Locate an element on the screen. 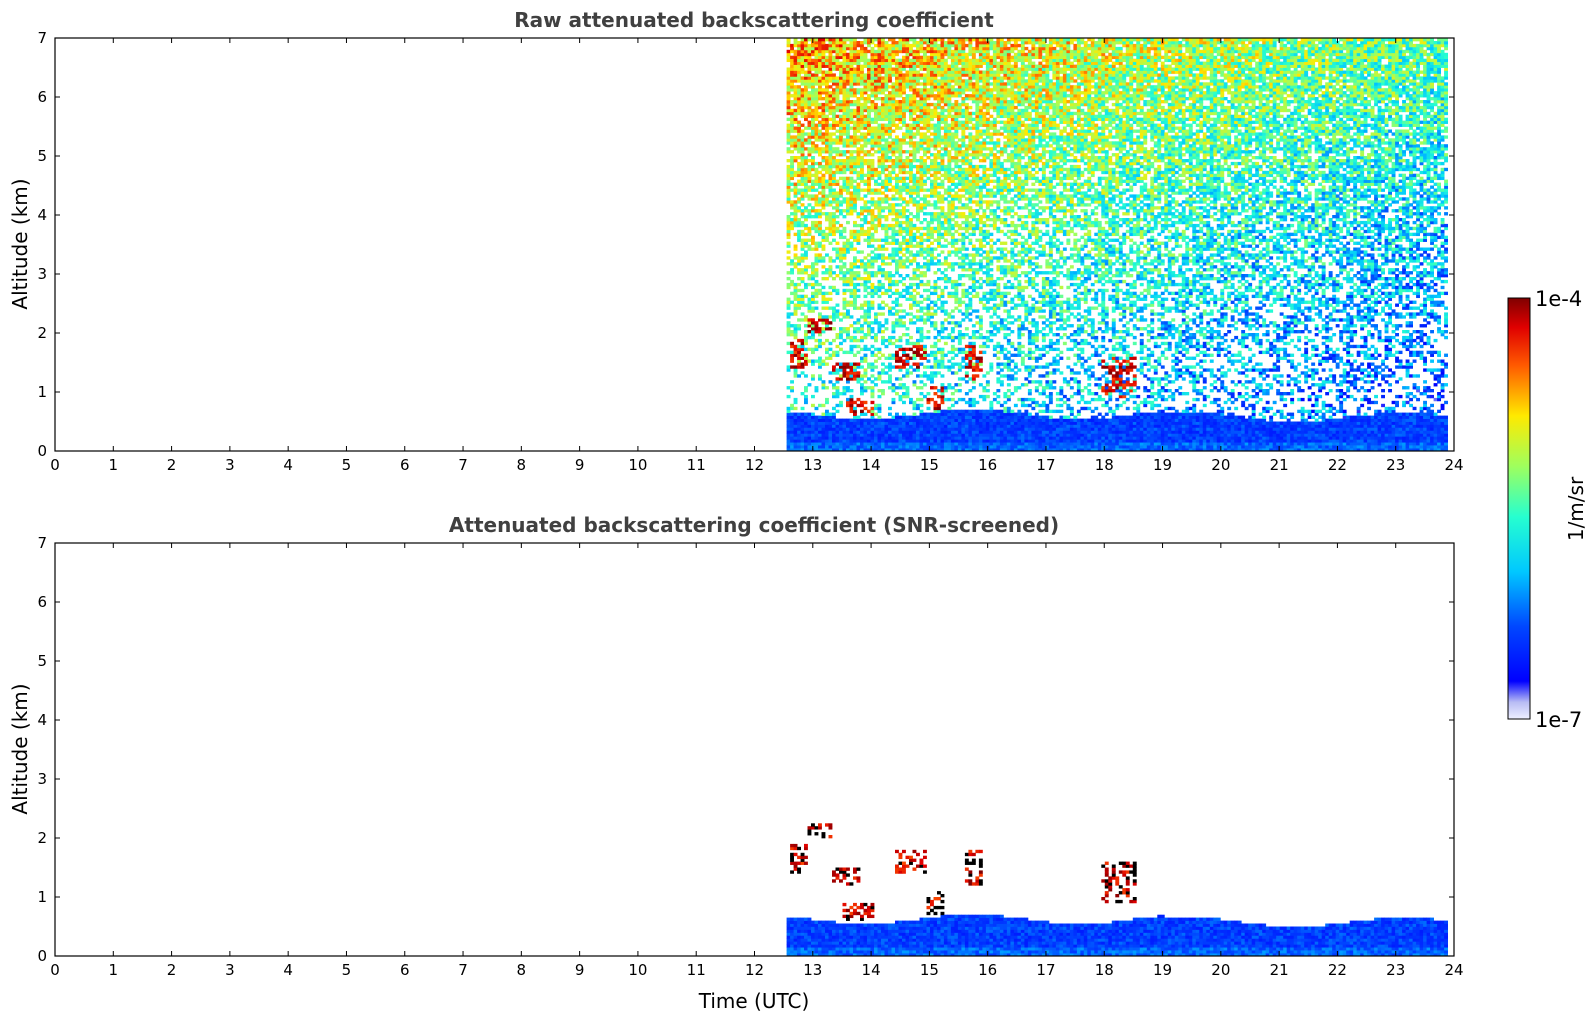 The height and width of the screenshot is (1020, 1595). colorbar: 1e-4 1e-7 1/m/sr is located at coordinates (1547, 509).